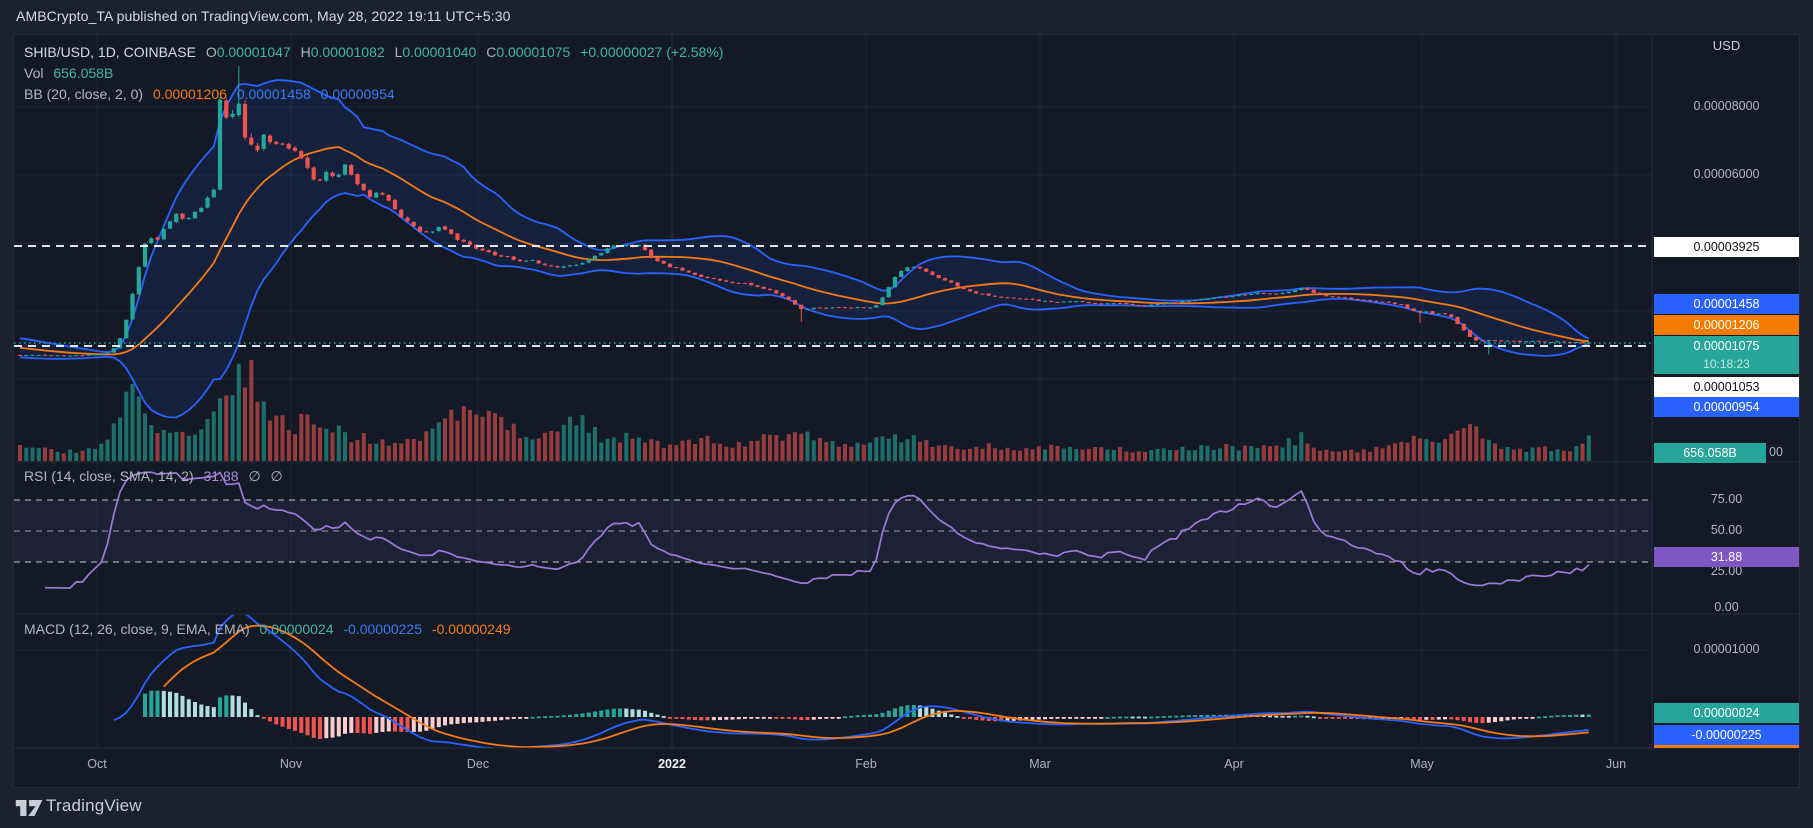  Describe the element at coordinates (383, 629) in the screenshot. I see `macd-line-value: -0.00000225` at that location.